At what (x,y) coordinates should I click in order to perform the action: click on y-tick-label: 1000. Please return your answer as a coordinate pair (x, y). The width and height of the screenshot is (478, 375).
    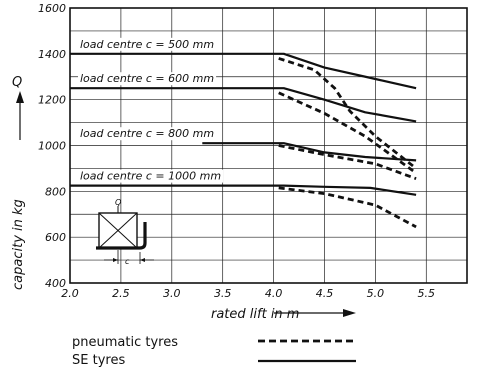
    Looking at the image, I should click on (52, 146).